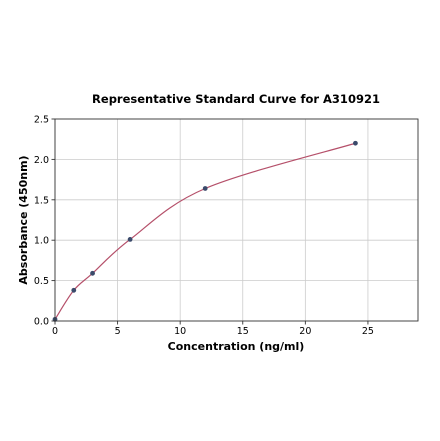  Describe the element at coordinates (180, 331) in the screenshot. I see `x-tick-label-2: 10` at that location.